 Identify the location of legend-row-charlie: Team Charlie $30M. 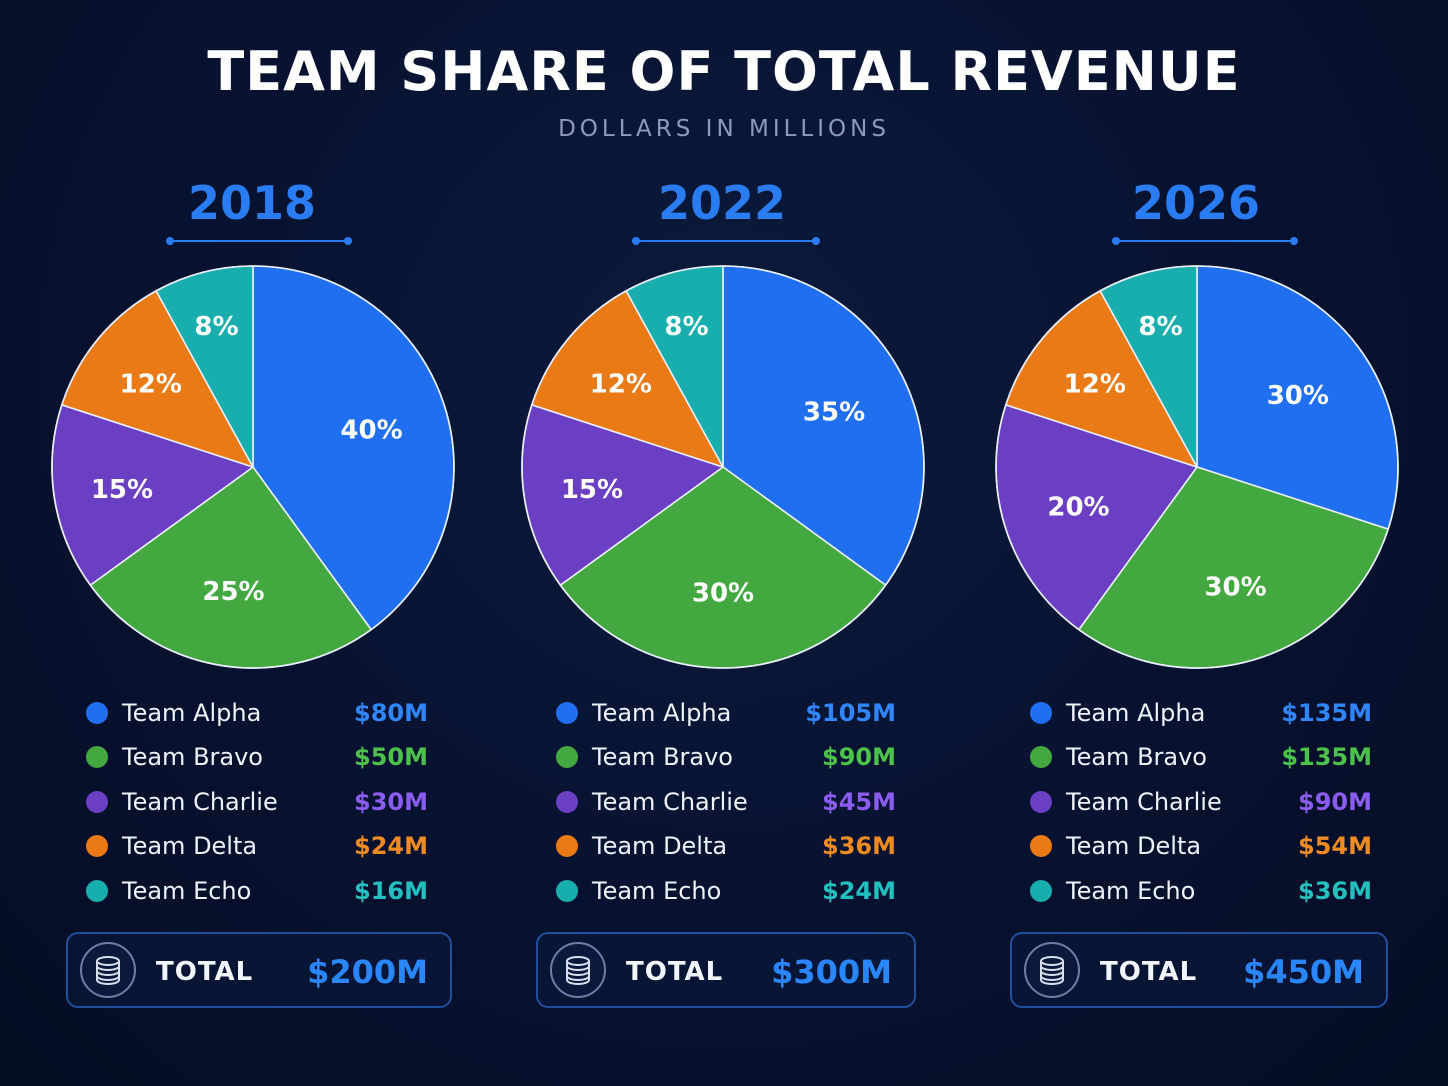
(252, 802).